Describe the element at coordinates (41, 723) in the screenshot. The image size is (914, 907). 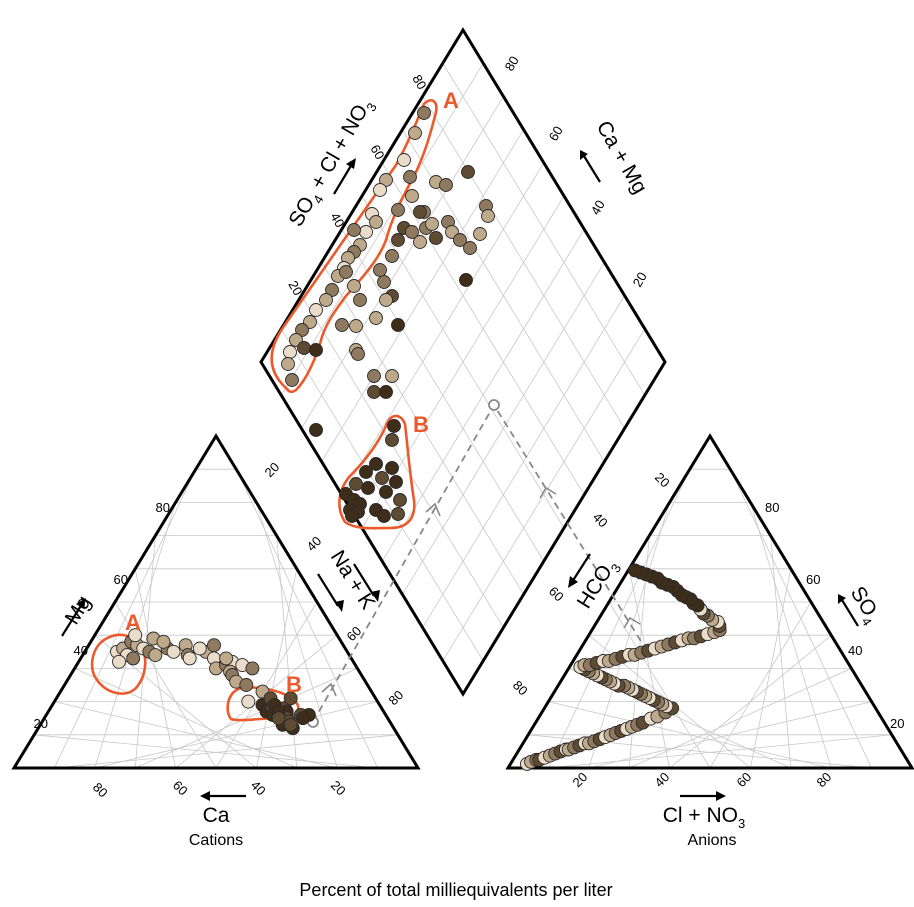
I see `cation-mg-tick-20: 20` at that location.